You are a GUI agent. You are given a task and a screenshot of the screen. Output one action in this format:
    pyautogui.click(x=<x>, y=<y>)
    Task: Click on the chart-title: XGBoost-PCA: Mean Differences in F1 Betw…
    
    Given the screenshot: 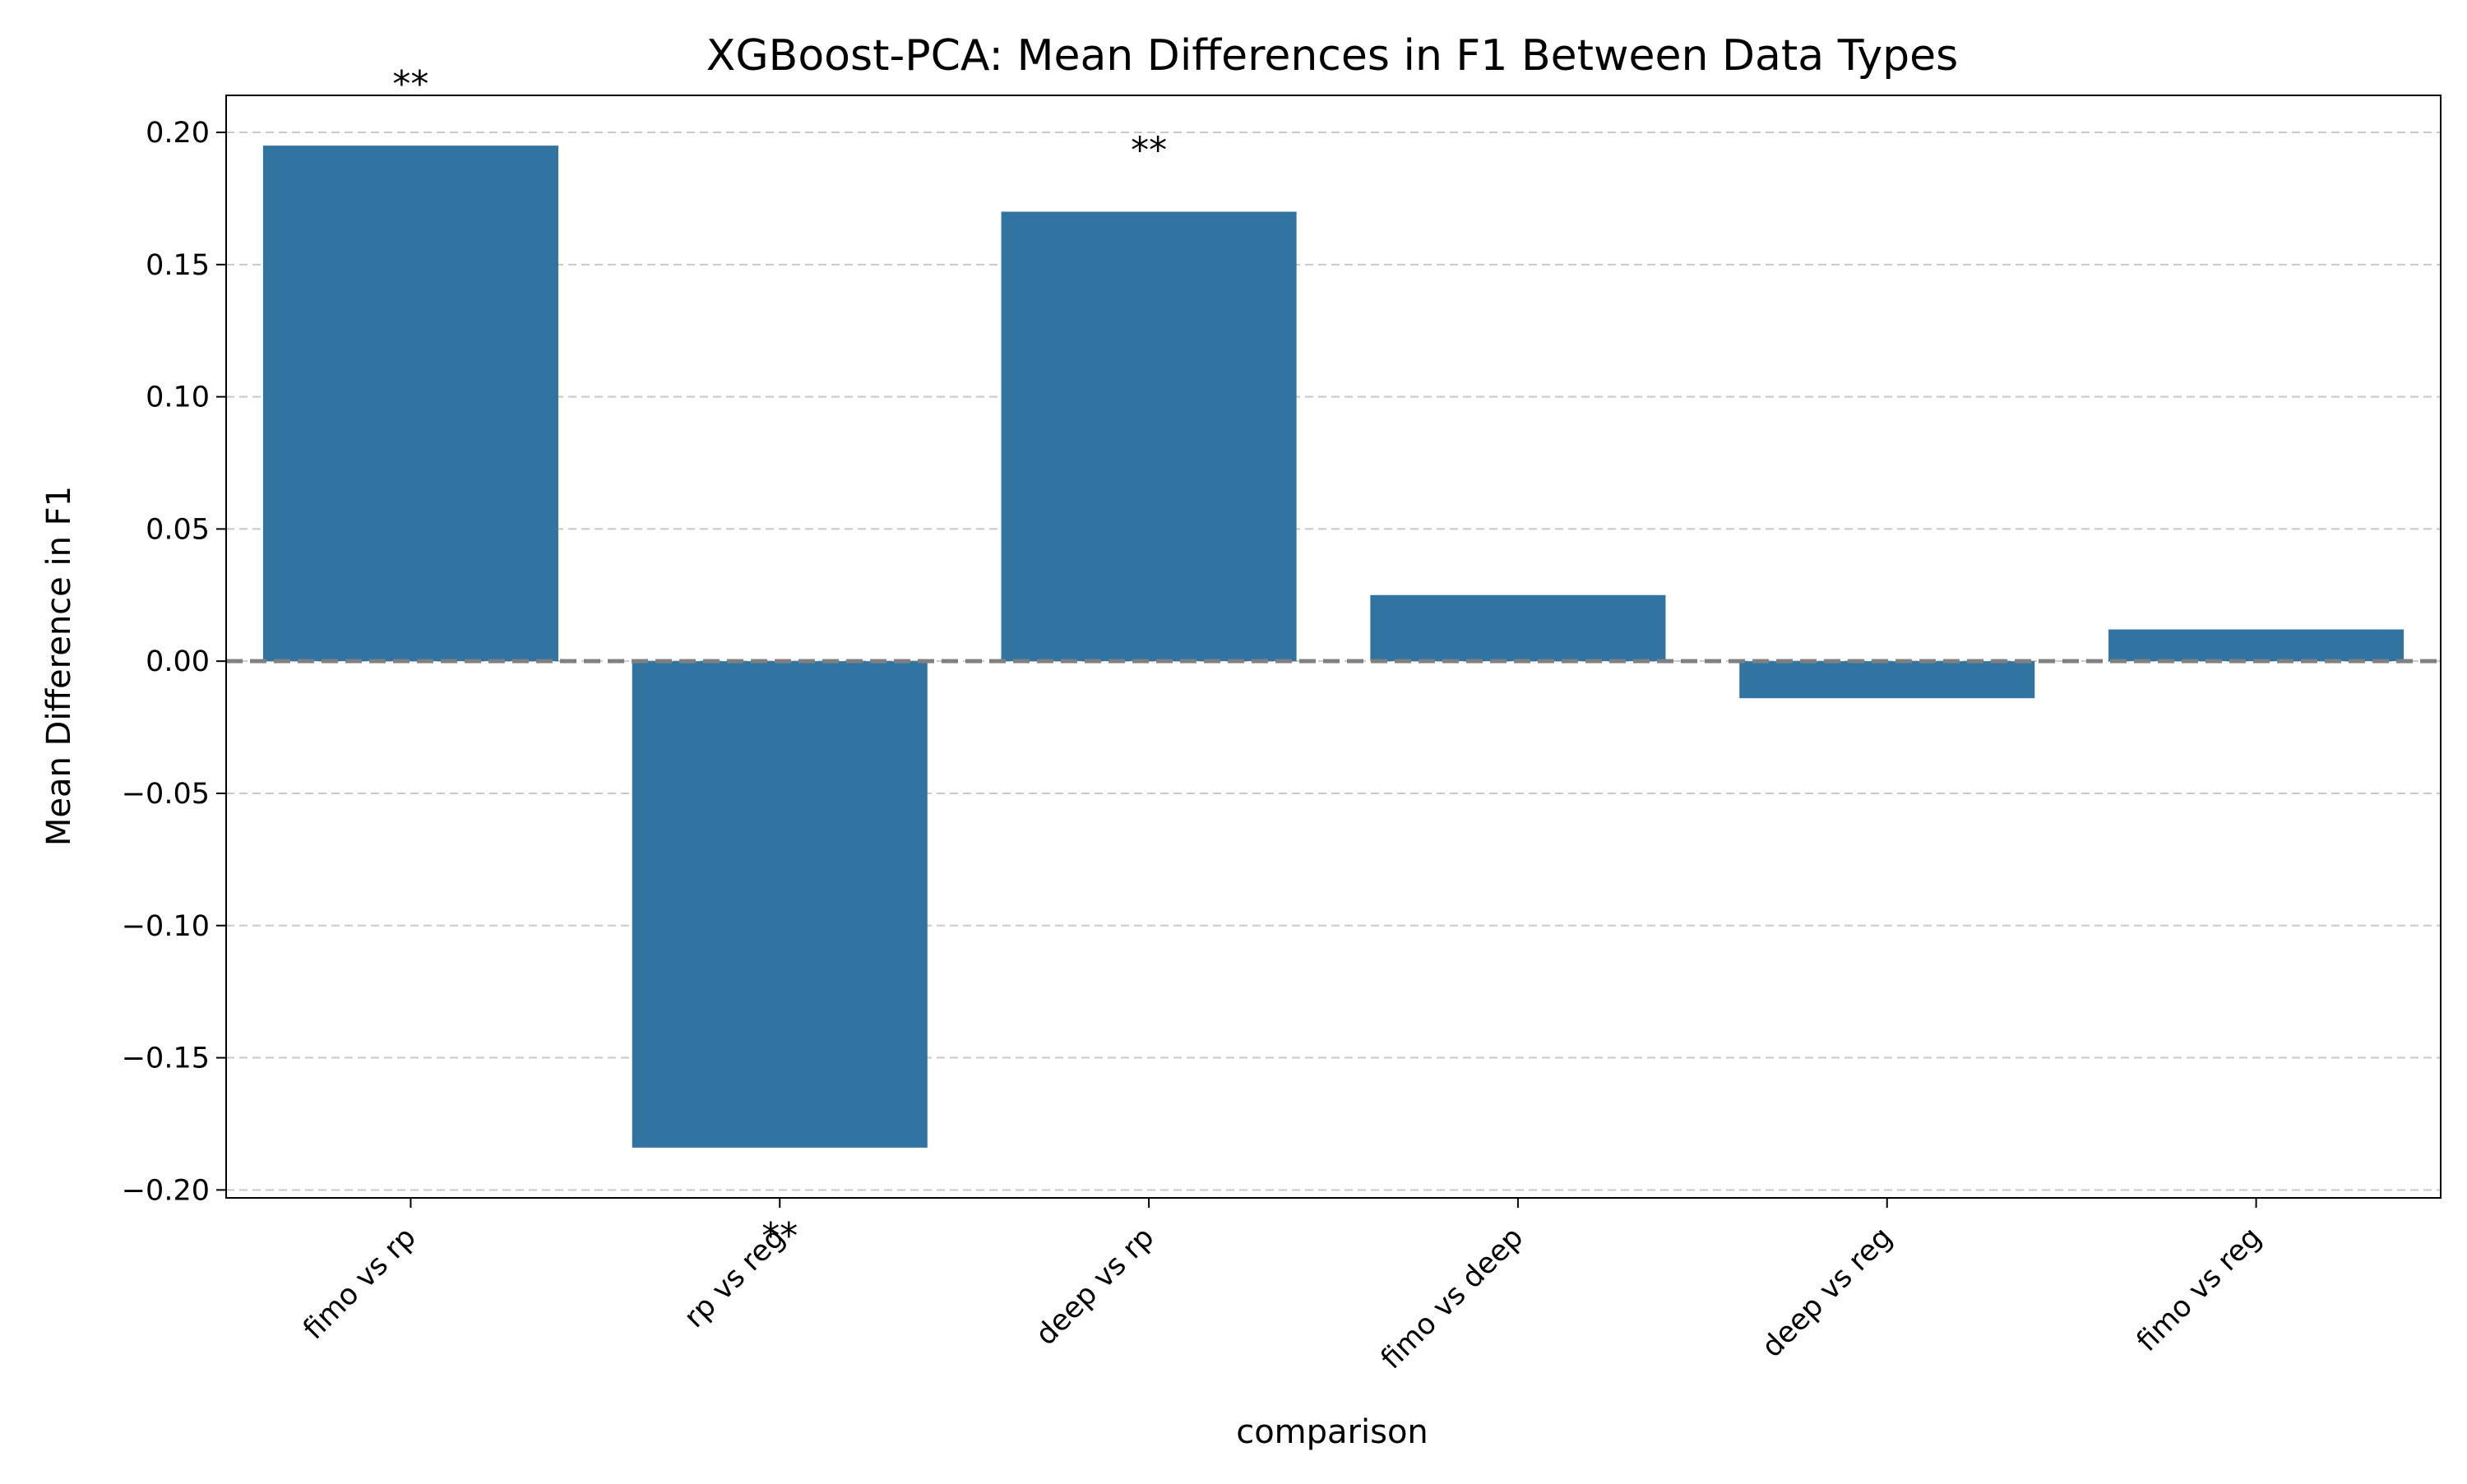 What is the action you would take?
    pyautogui.click(x=1332, y=56)
    